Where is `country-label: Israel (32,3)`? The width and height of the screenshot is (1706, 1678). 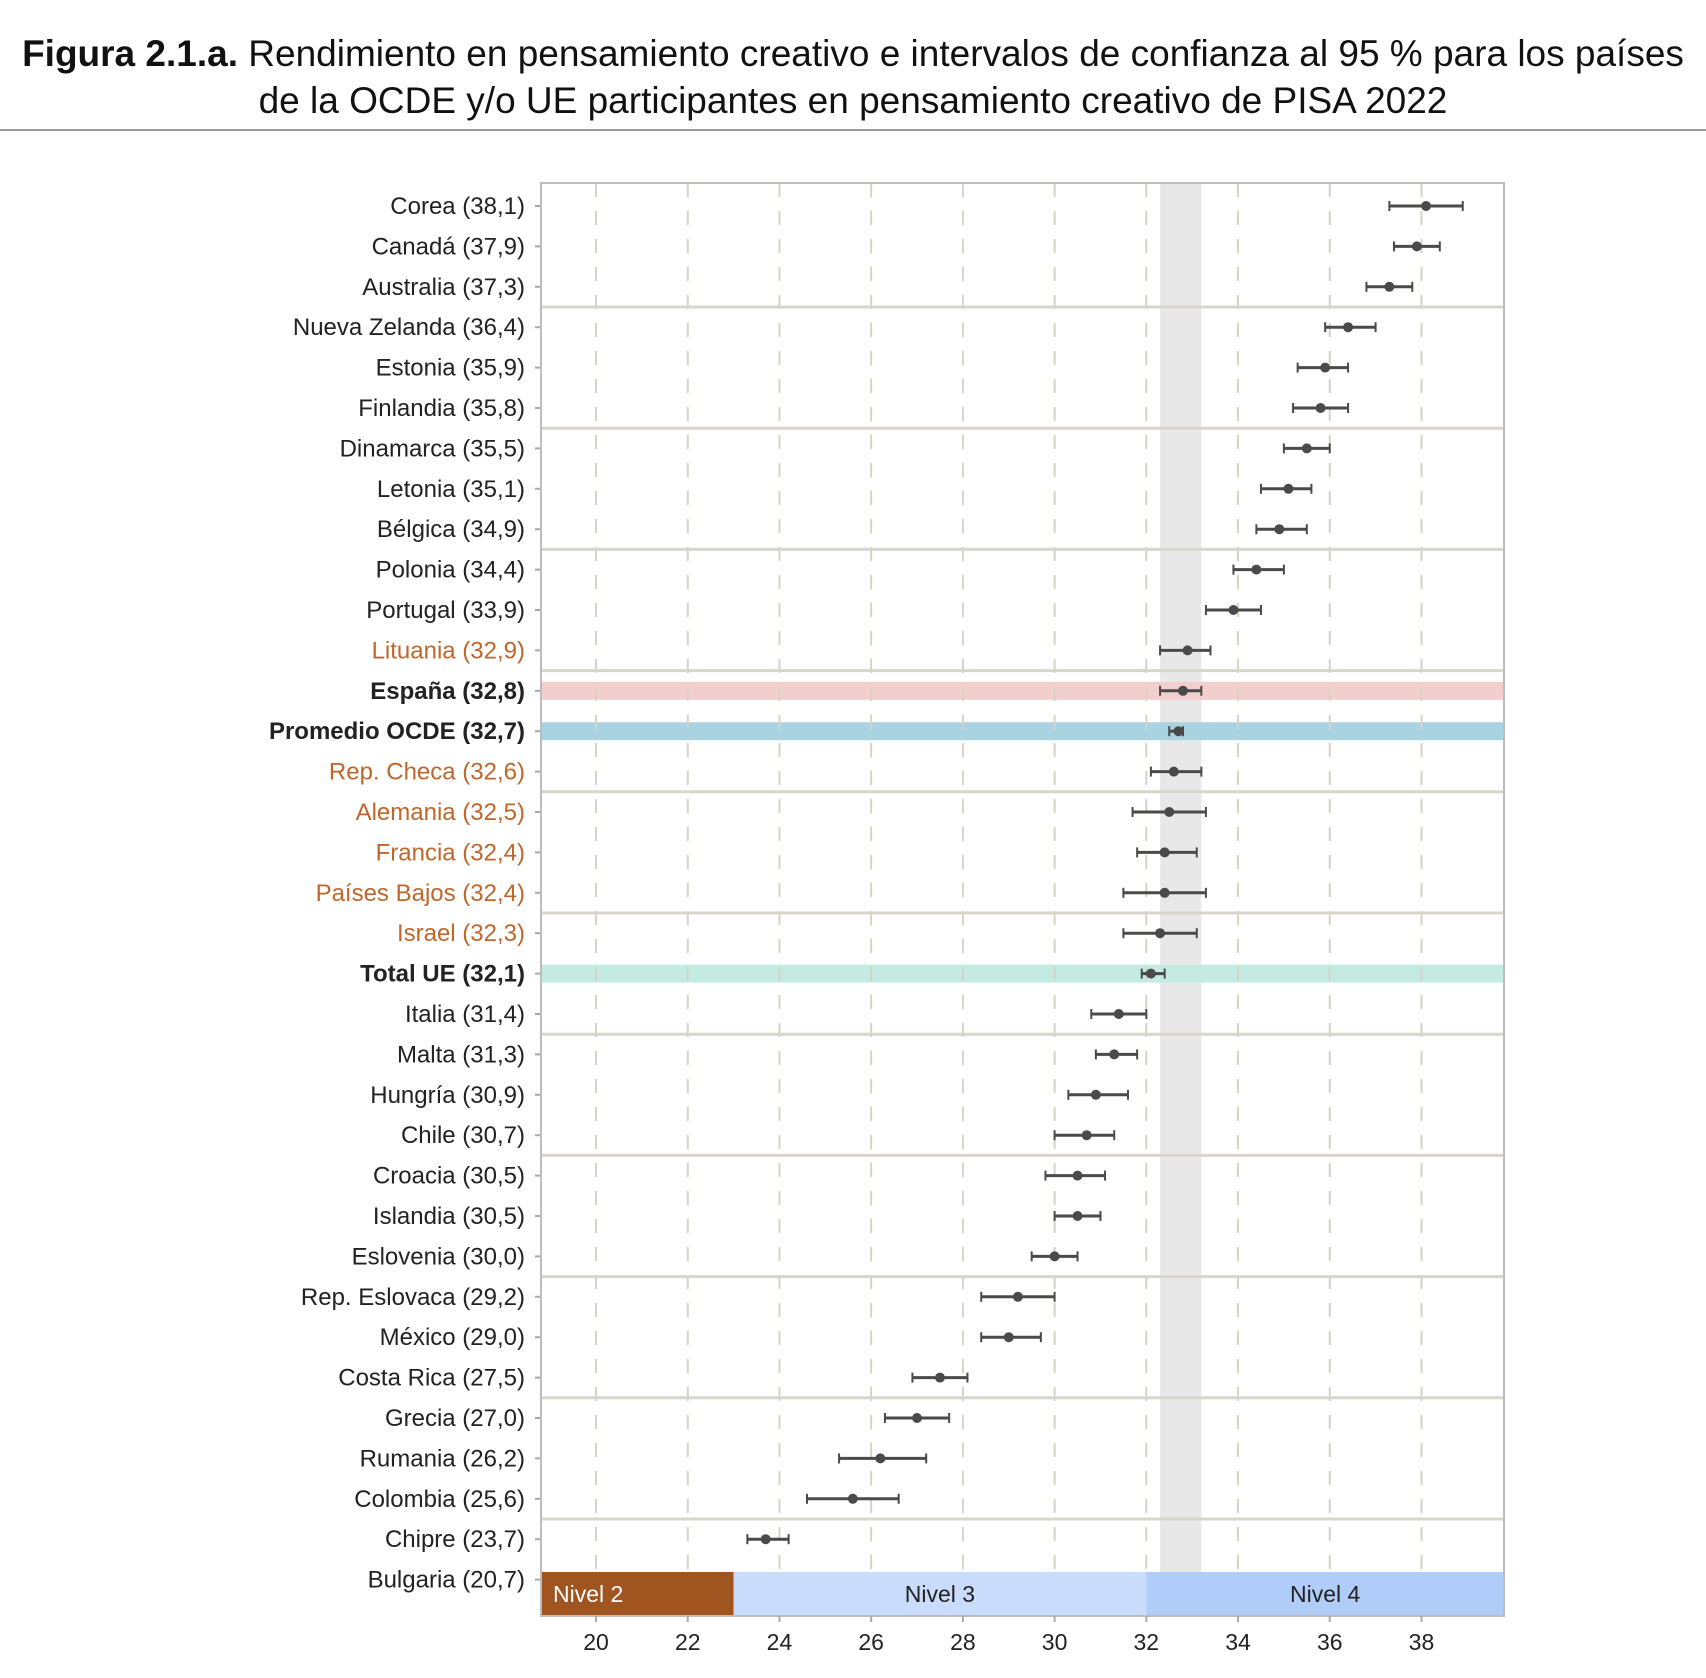
country-label: Israel (32,3) is located at coordinates (461, 933).